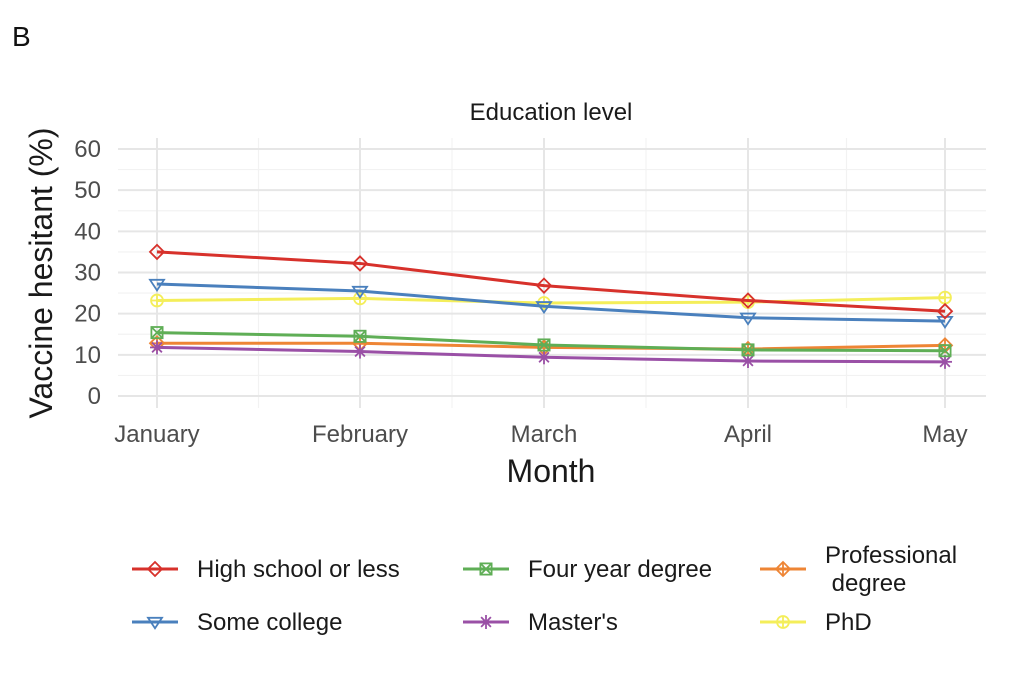 Image resolution: width=1024 pixels, height=673 pixels. What do you see at coordinates (156, 434) in the screenshot?
I see `x-tick-label: January` at bounding box center [156, 434].